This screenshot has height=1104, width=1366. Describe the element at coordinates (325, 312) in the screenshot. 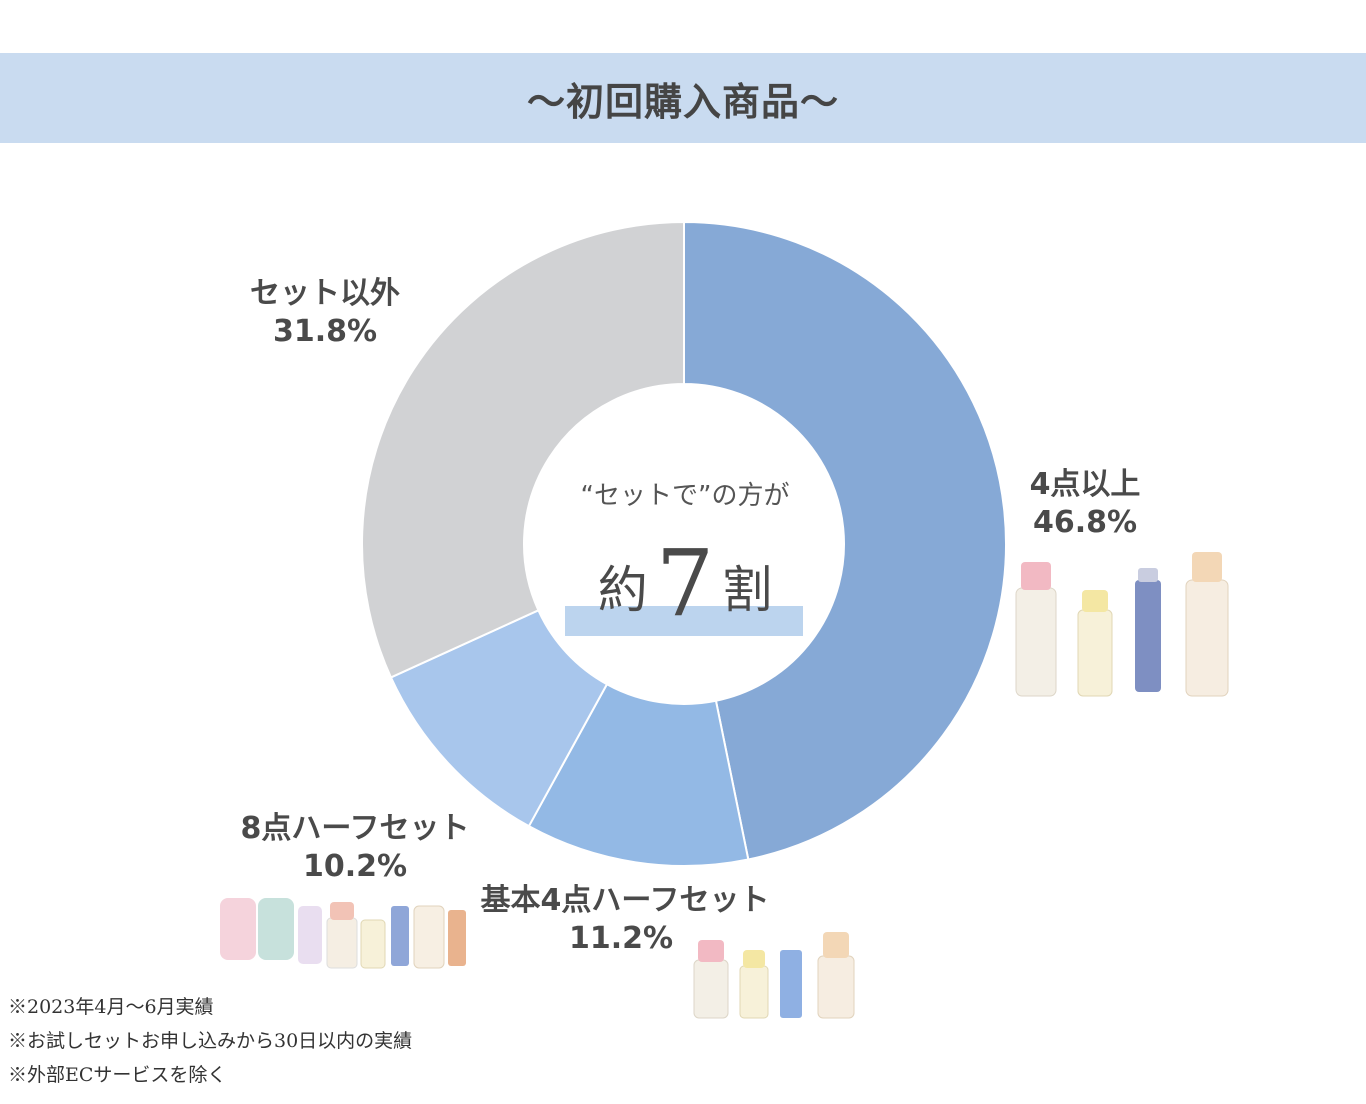

I see `slice-label-other: セット以外 31.8%` at that location.